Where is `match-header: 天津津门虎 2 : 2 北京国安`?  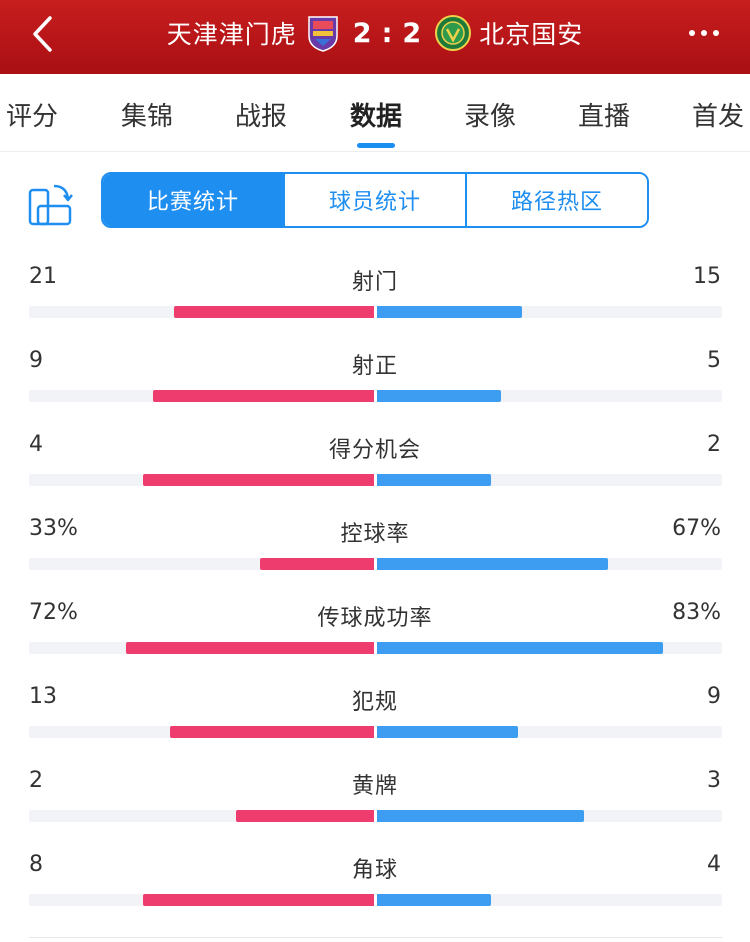 match-header: 天津津门虎 2 : 2 北京国安 is located at coordinates (375, 37).